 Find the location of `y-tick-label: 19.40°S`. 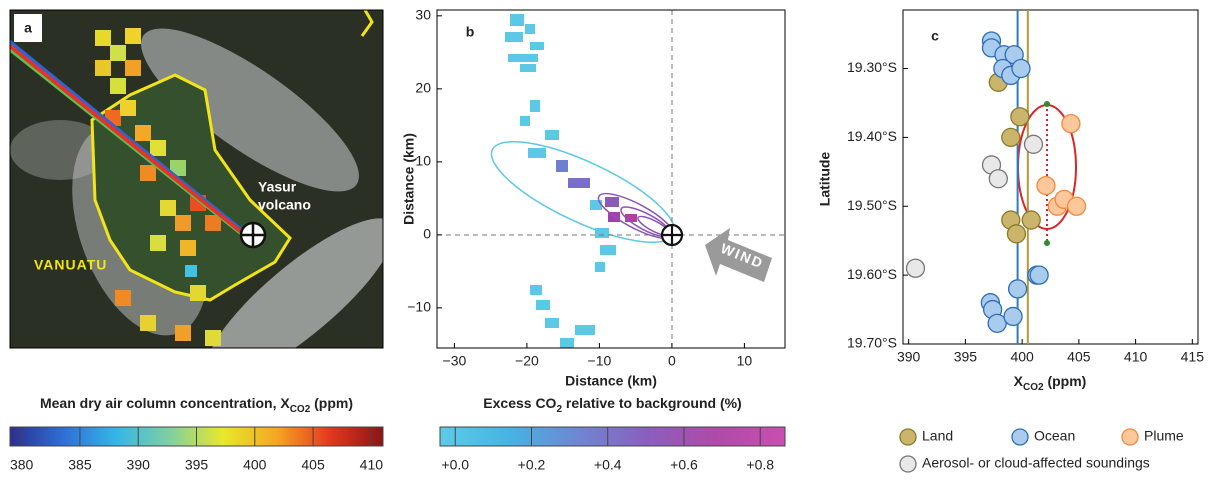

y-tick-label: 19.40°S is located at coordinates (872, 136).